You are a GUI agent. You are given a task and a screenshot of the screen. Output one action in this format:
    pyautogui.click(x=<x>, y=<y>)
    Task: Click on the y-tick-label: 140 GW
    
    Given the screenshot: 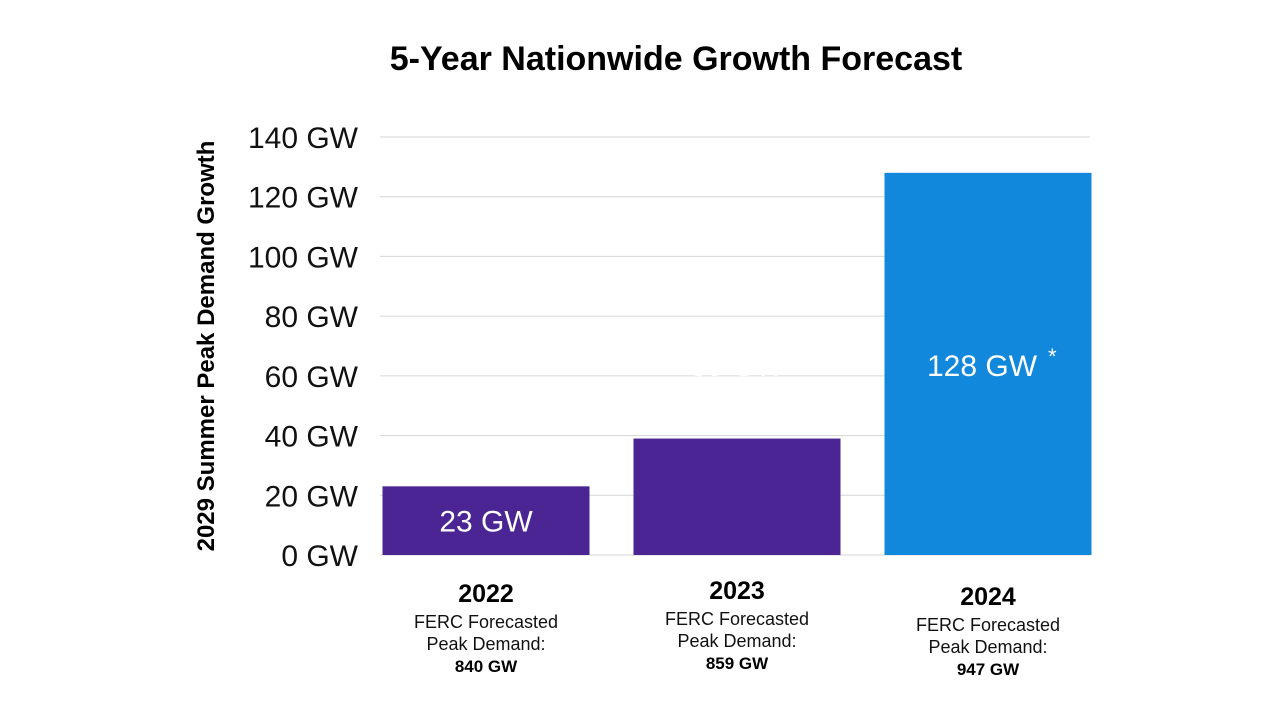 What is the action you would take?
    pyautogui.click(x=303, y=138)
    